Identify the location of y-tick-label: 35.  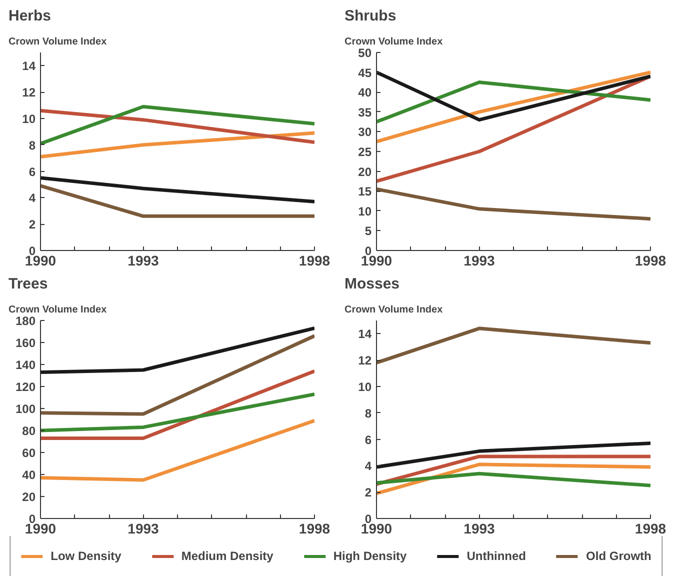
(365, 112).